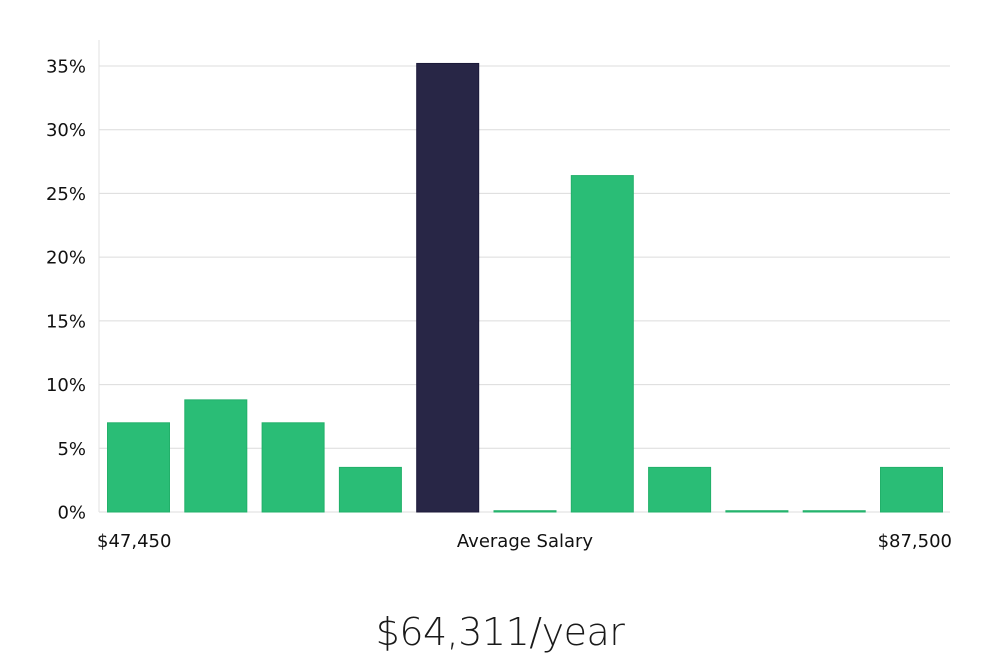  Describe the element at coordinates (448, 287) in the screenshot. I see `bar-highlight` at that location.